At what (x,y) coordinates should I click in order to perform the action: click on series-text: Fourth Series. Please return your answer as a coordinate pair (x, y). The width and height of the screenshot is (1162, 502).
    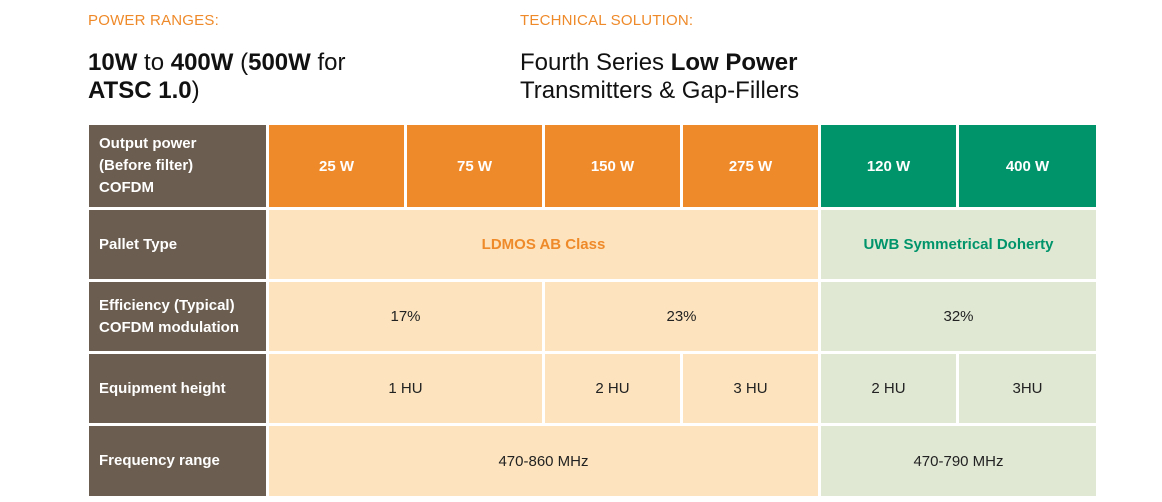
    Looking at the image, I should click on (595, 62).